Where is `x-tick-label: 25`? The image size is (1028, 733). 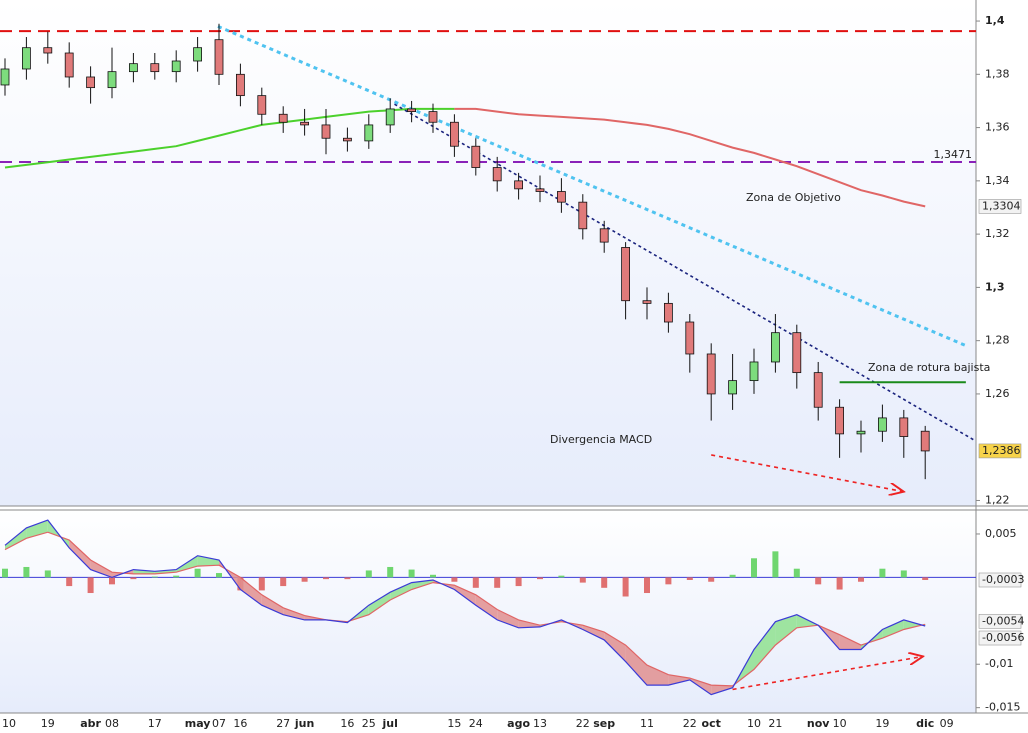 x-tick-label: 25 is located at coordinates (369, 723).